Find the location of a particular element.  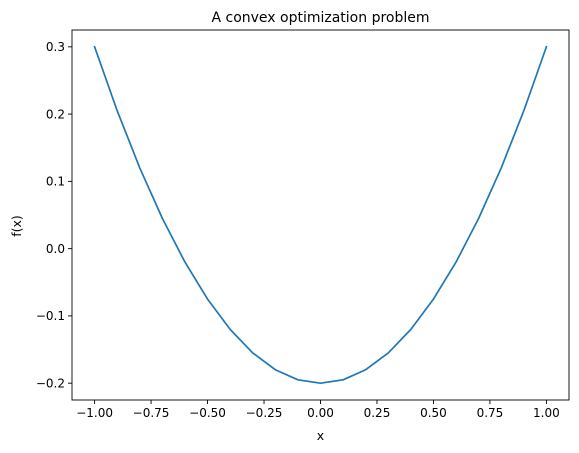

chart-title: A convex optimization problem is located at coordinates (320, 18).